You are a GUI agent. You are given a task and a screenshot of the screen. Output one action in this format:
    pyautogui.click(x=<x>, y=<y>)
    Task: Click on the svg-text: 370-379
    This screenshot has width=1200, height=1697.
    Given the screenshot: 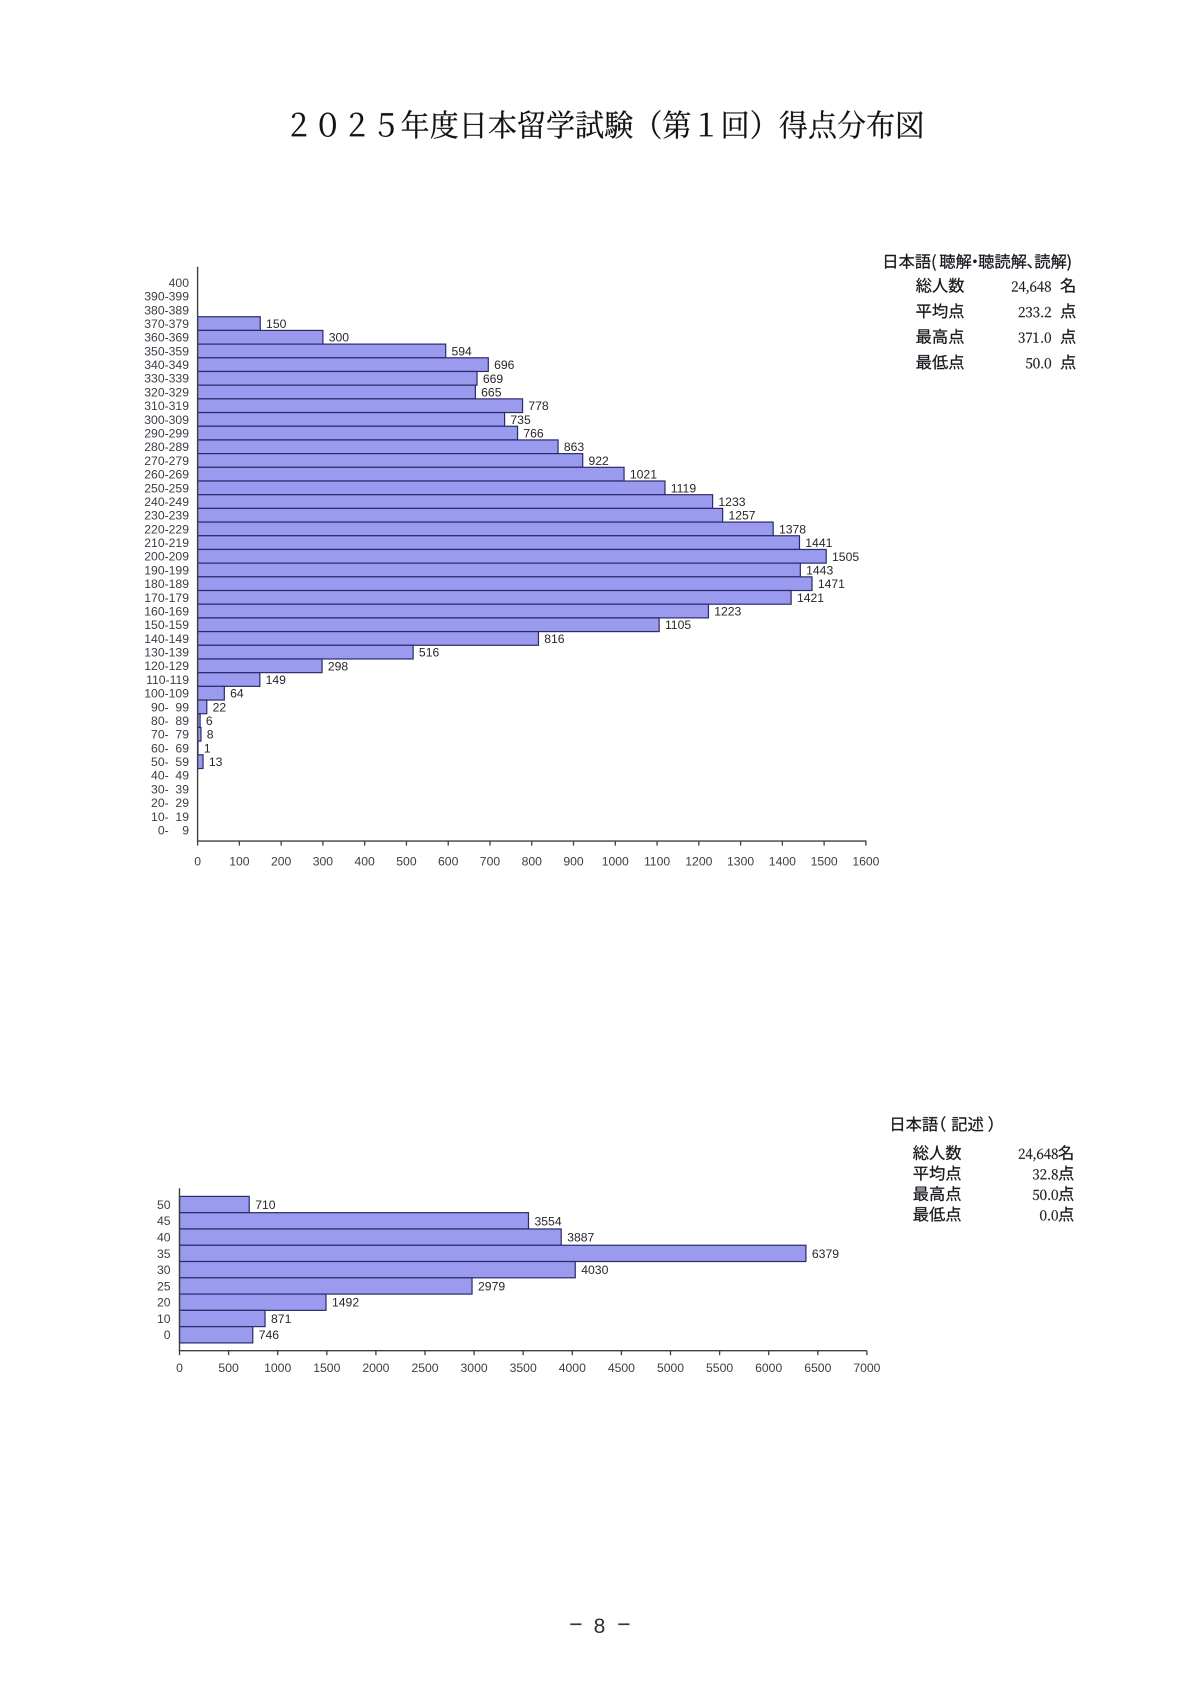 What is the action you would take?
    pyautogui.click(x=166, y=324)
    